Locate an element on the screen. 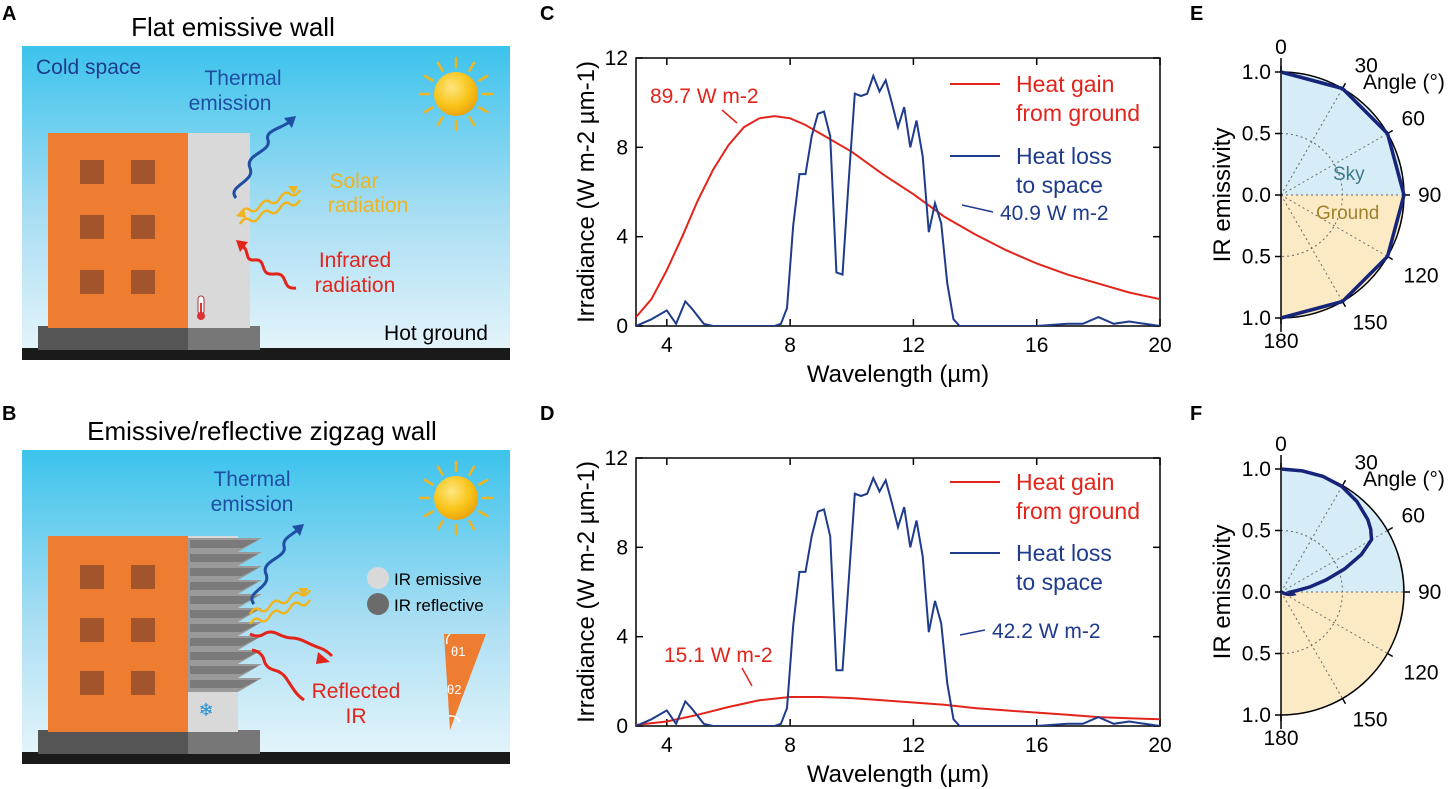  angle-tick-e: 150 is located at coordinates (1370, 323).